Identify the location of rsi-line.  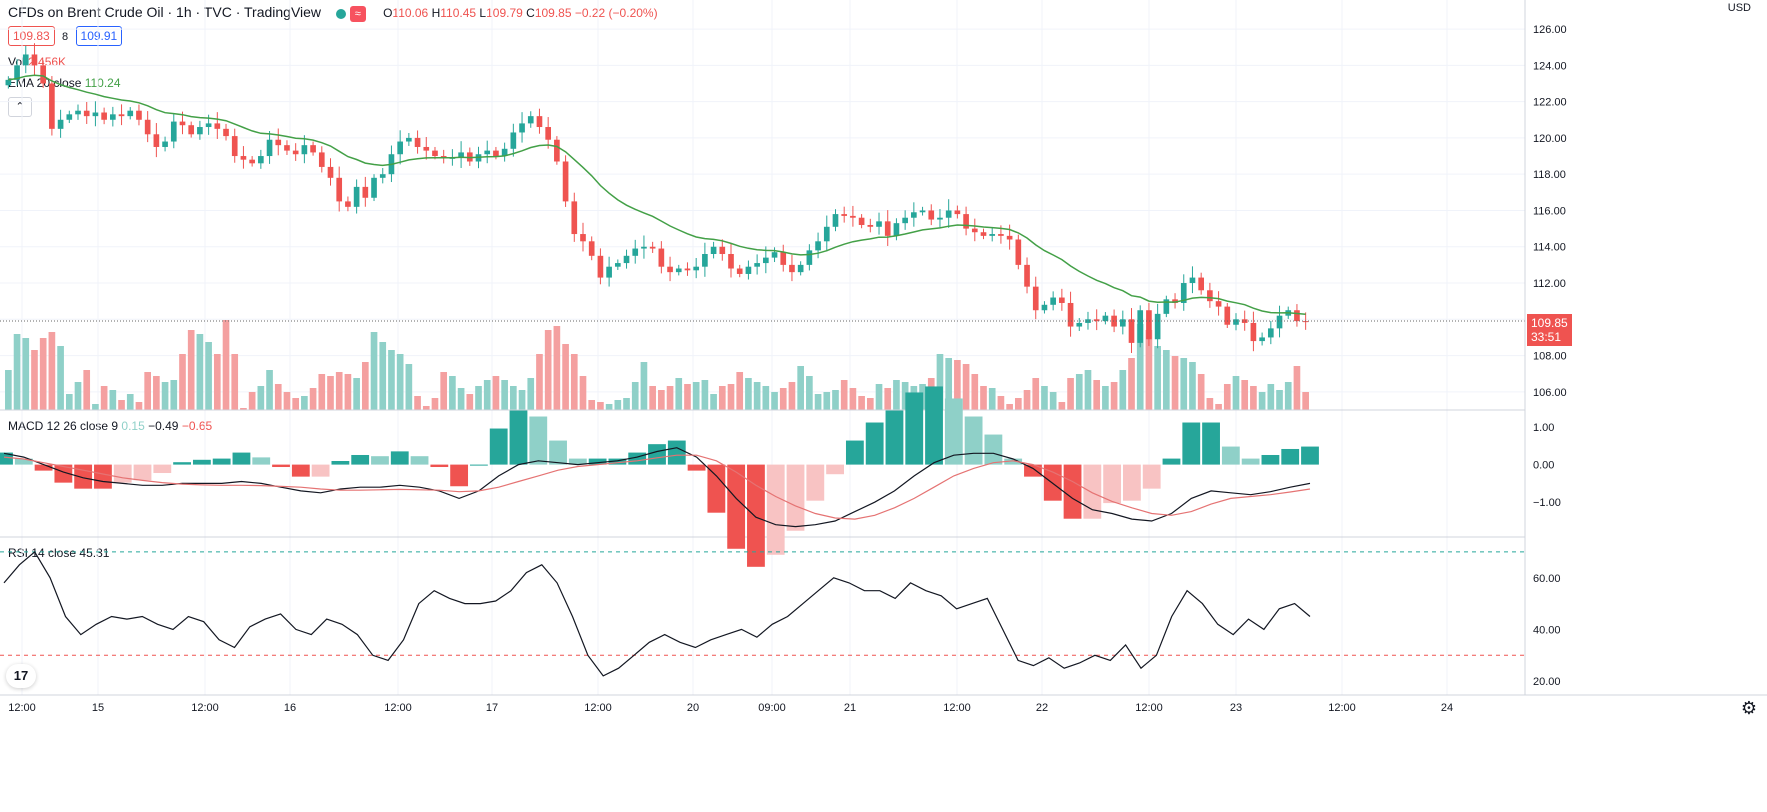
(657, 613).